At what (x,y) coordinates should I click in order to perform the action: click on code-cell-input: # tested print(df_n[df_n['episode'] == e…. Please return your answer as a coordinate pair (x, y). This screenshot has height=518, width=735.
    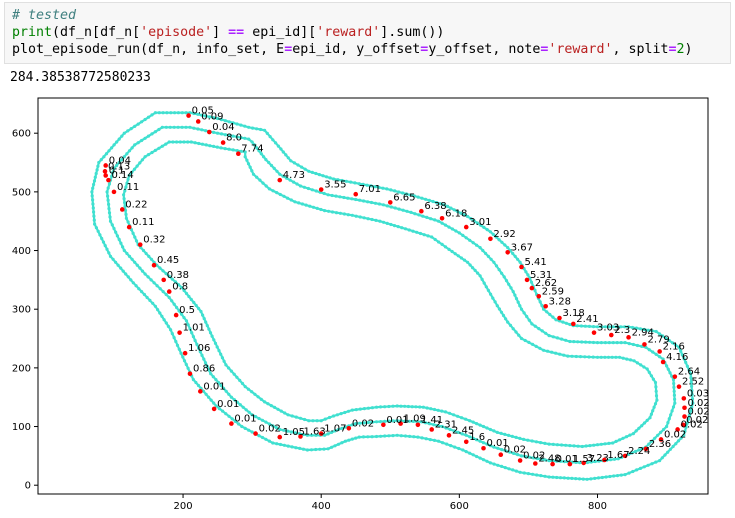
    Looking at the image, I should click on (367, 33).